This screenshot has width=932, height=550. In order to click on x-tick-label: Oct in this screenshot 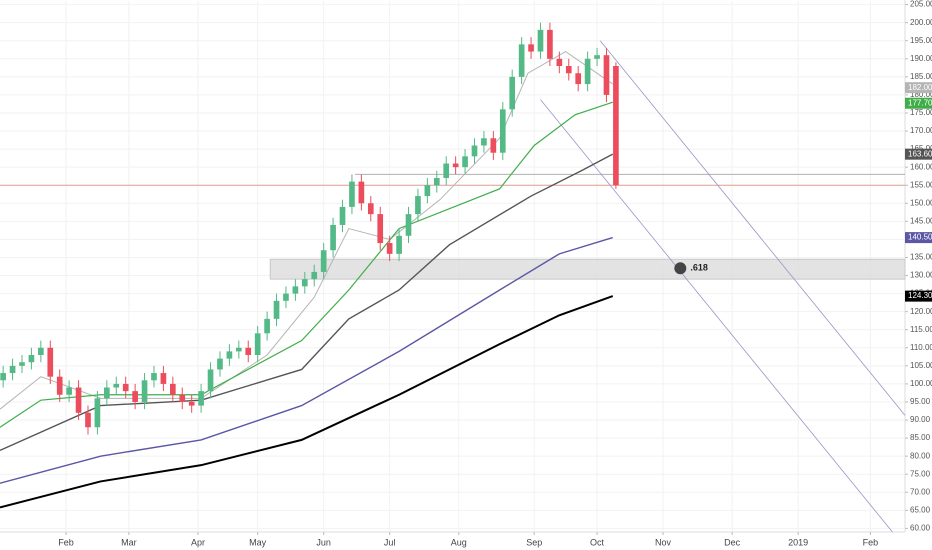, I will do `click(597, 542)`.